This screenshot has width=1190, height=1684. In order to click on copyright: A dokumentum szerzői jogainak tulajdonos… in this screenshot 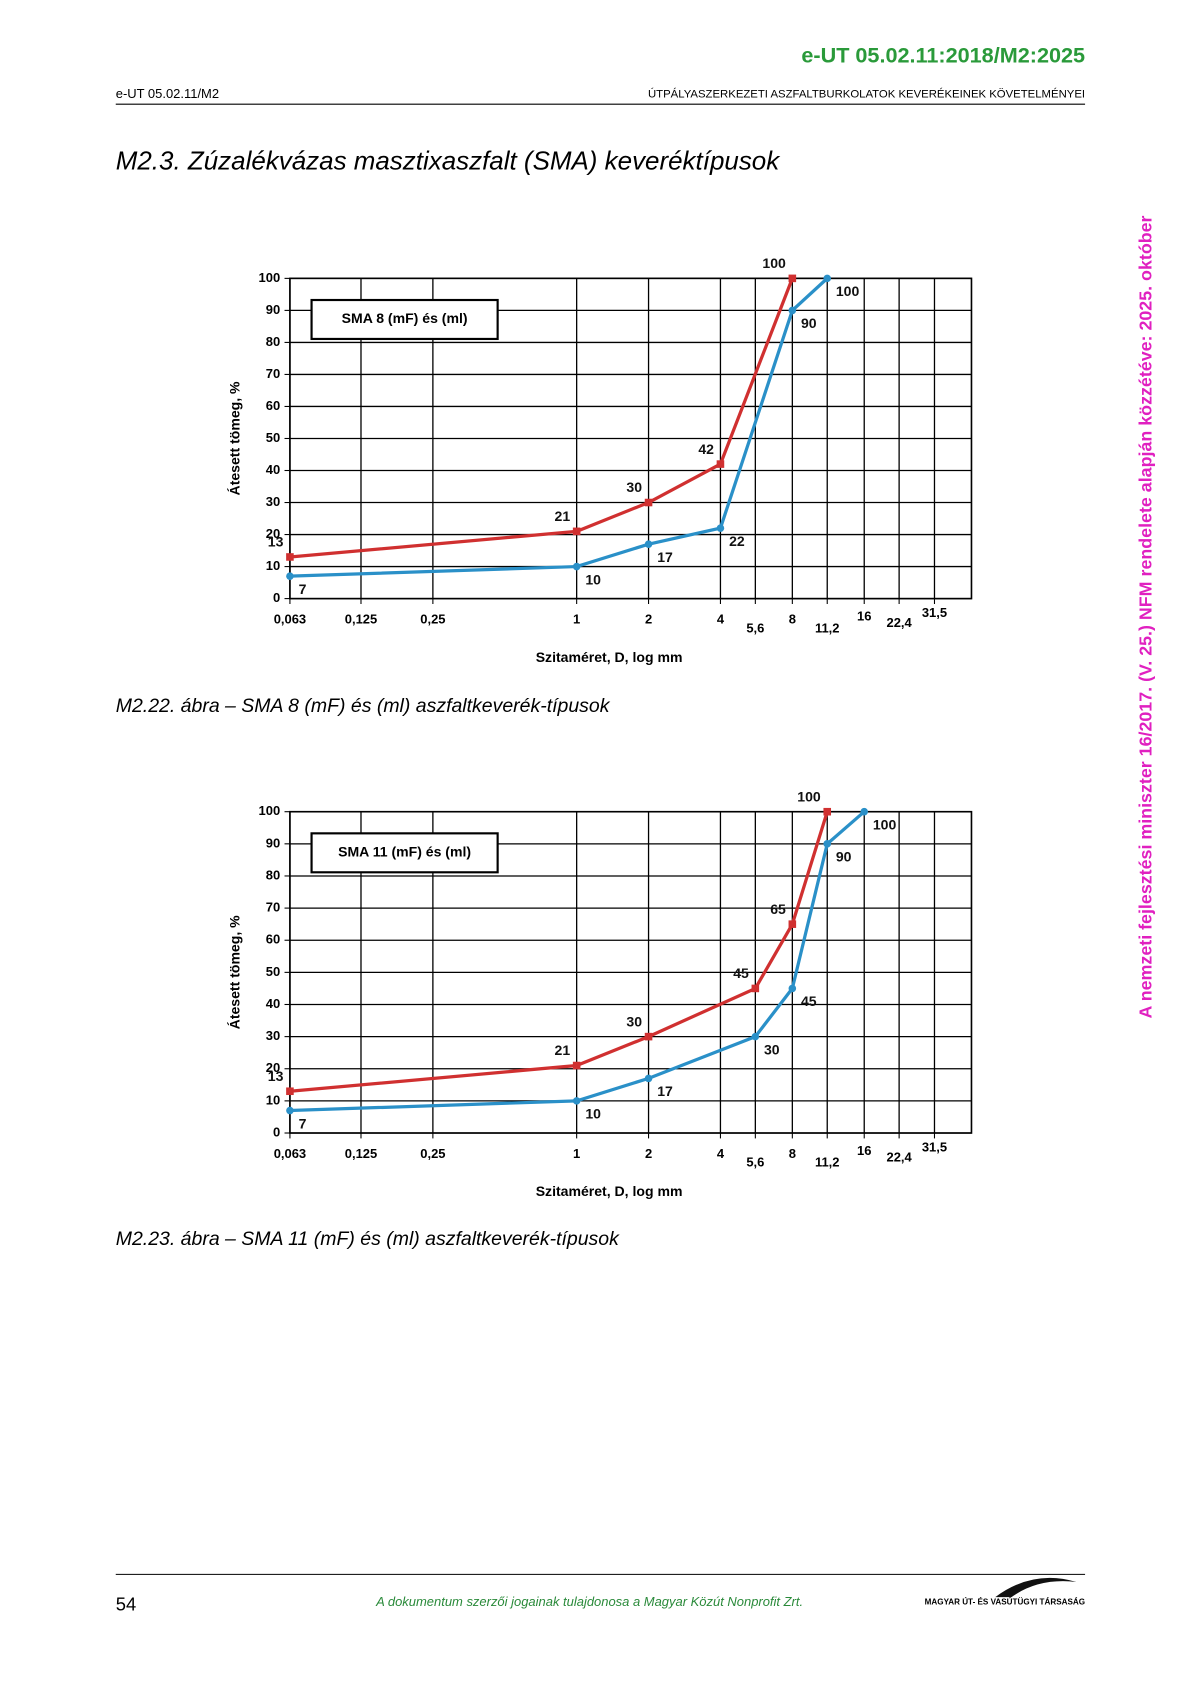, I will do `click(589, 1601)`.